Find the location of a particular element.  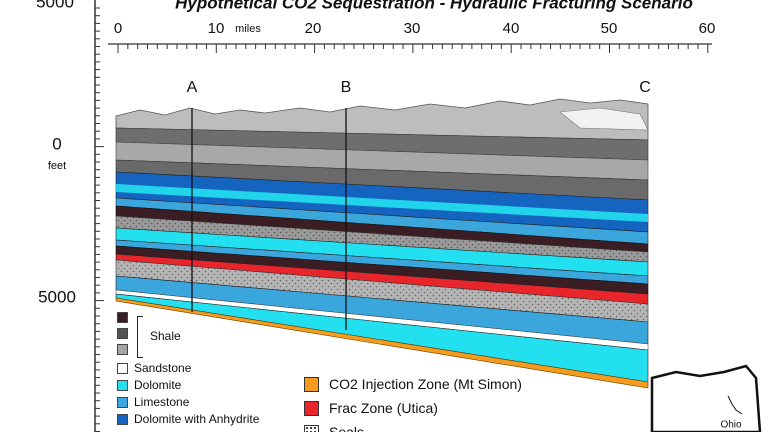

section-label-b: B is located at coordinates (346, 87).